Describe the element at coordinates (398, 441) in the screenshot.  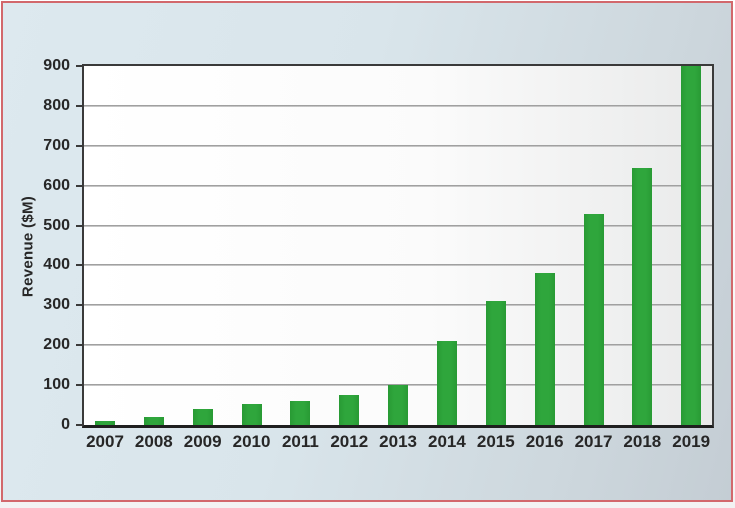
I see `x-tick-label-2013: 2013` at that location.